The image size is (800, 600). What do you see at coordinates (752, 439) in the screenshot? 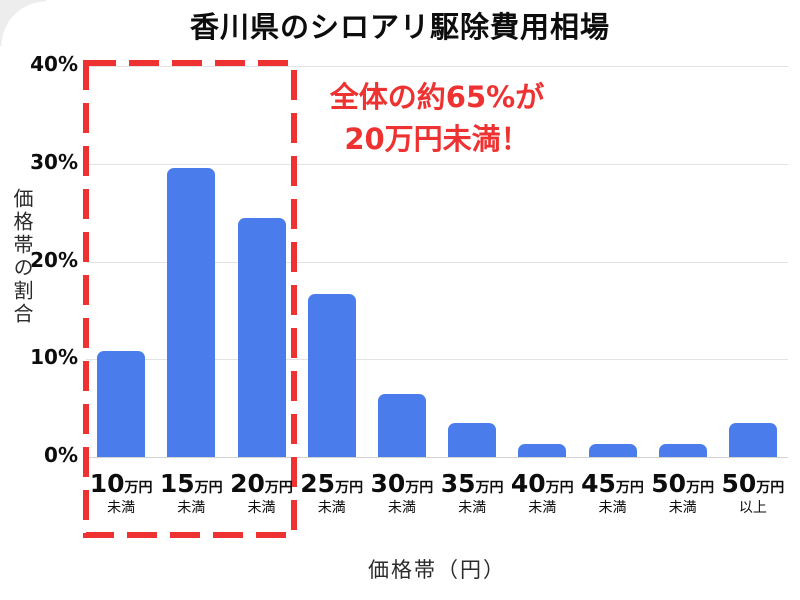
I see `bar-50万円以上` at bounding box center [752, 439].